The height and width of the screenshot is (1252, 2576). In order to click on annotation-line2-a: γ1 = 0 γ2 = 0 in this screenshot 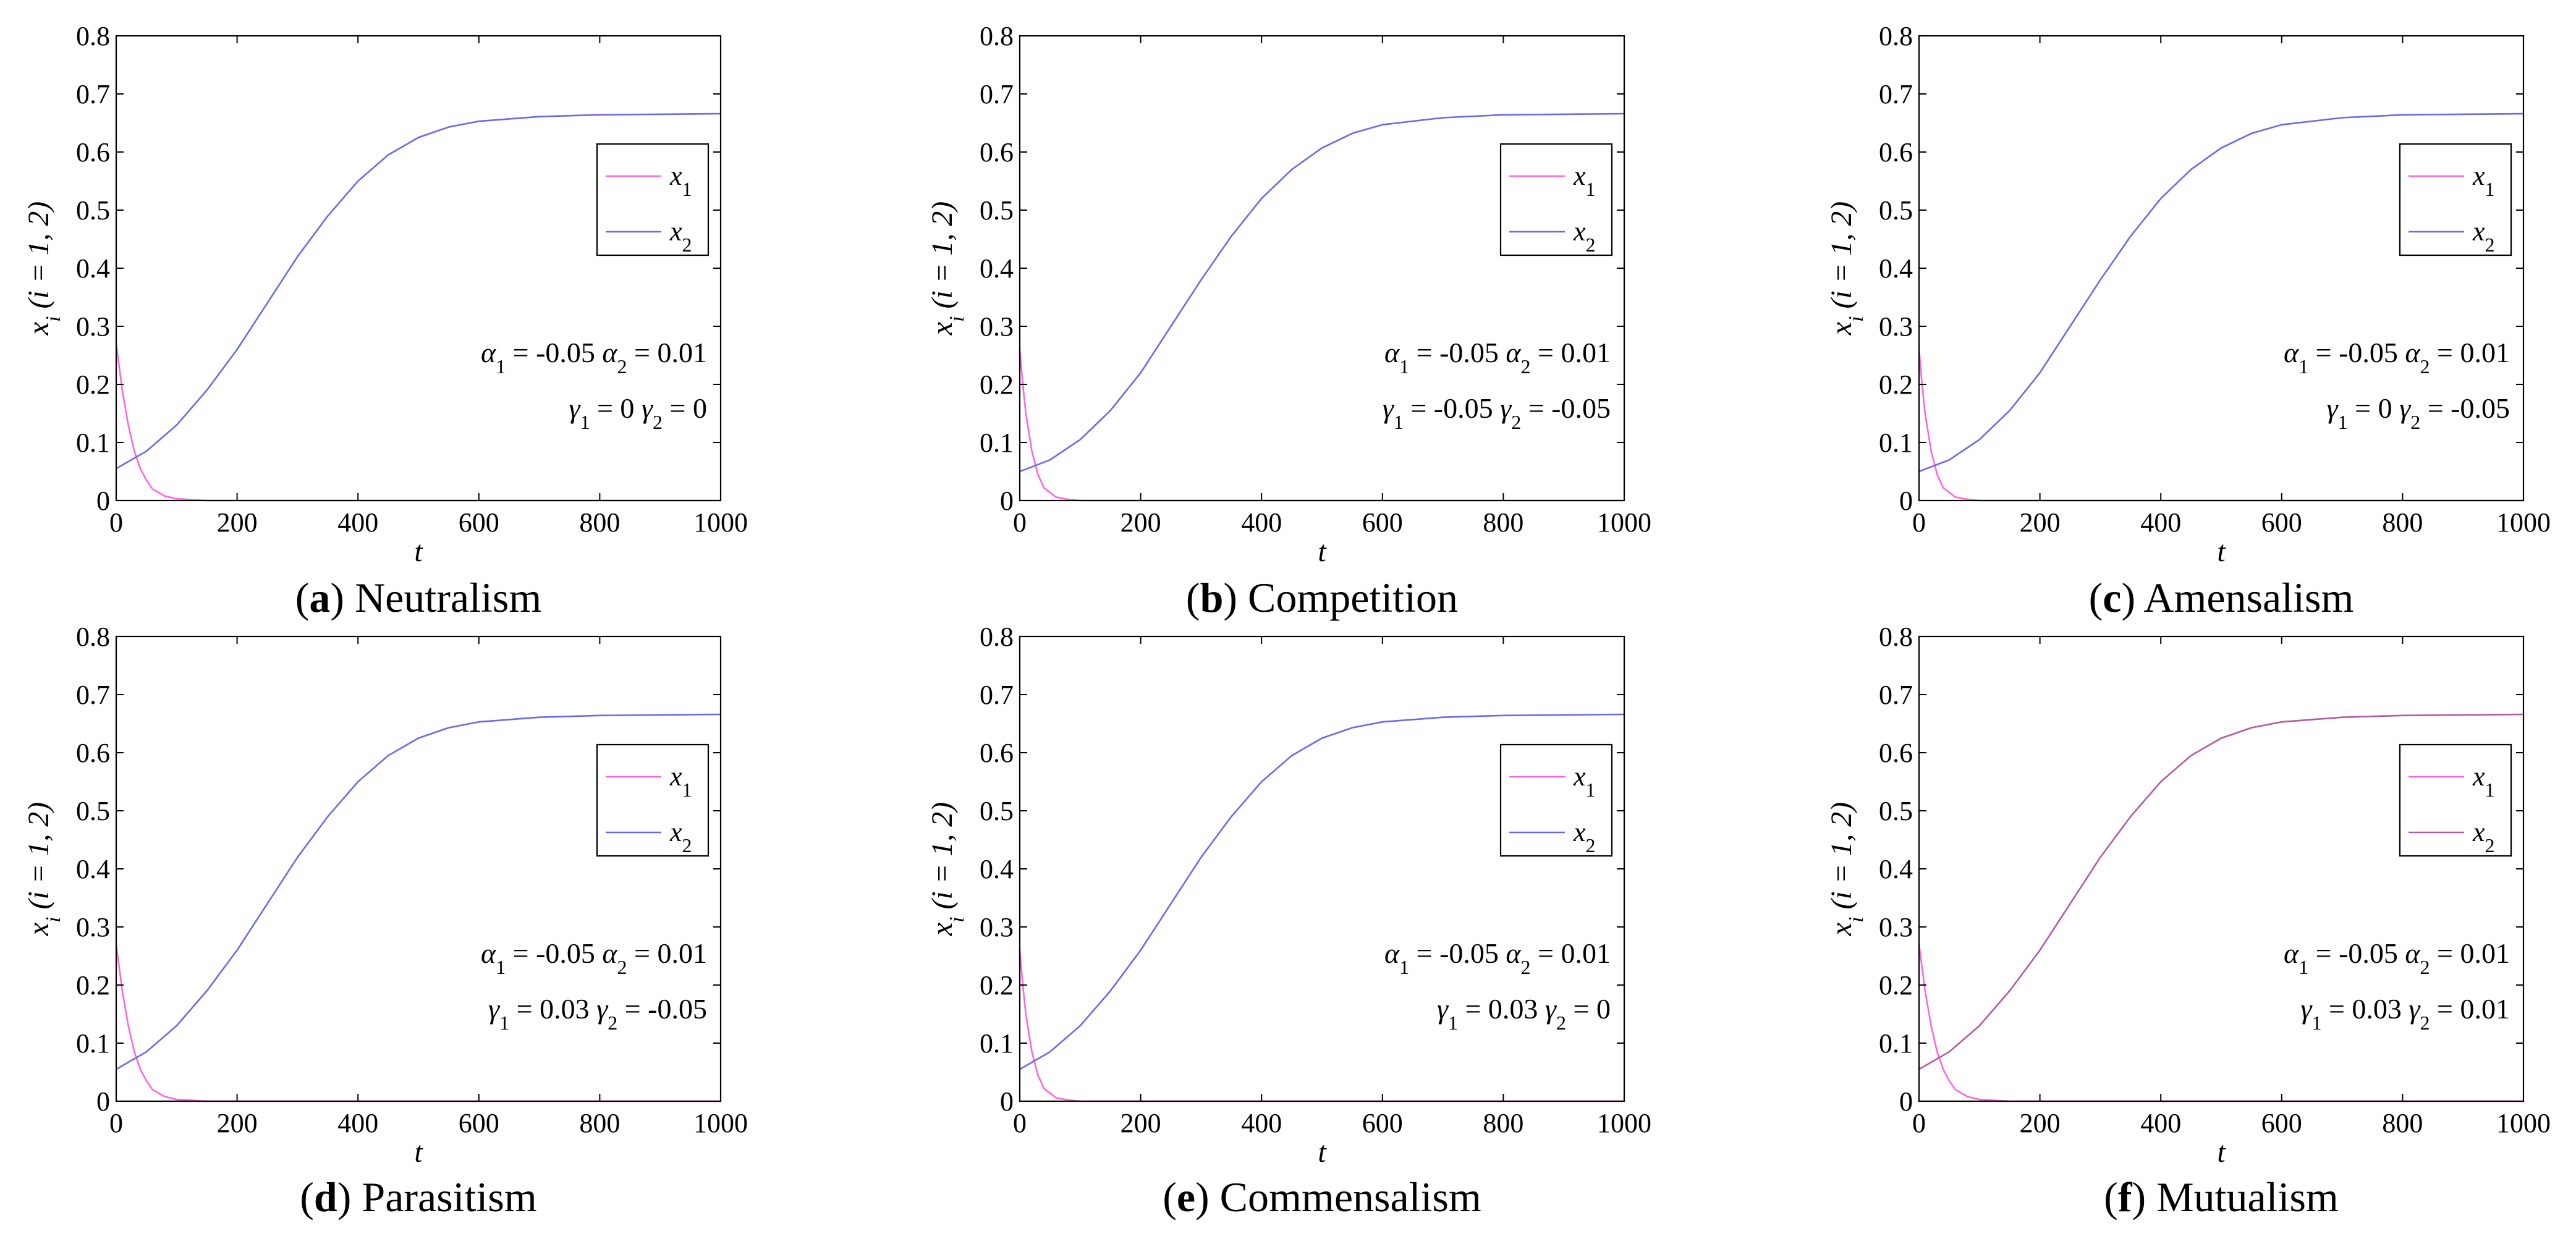, I will do `click(638, 412)`.